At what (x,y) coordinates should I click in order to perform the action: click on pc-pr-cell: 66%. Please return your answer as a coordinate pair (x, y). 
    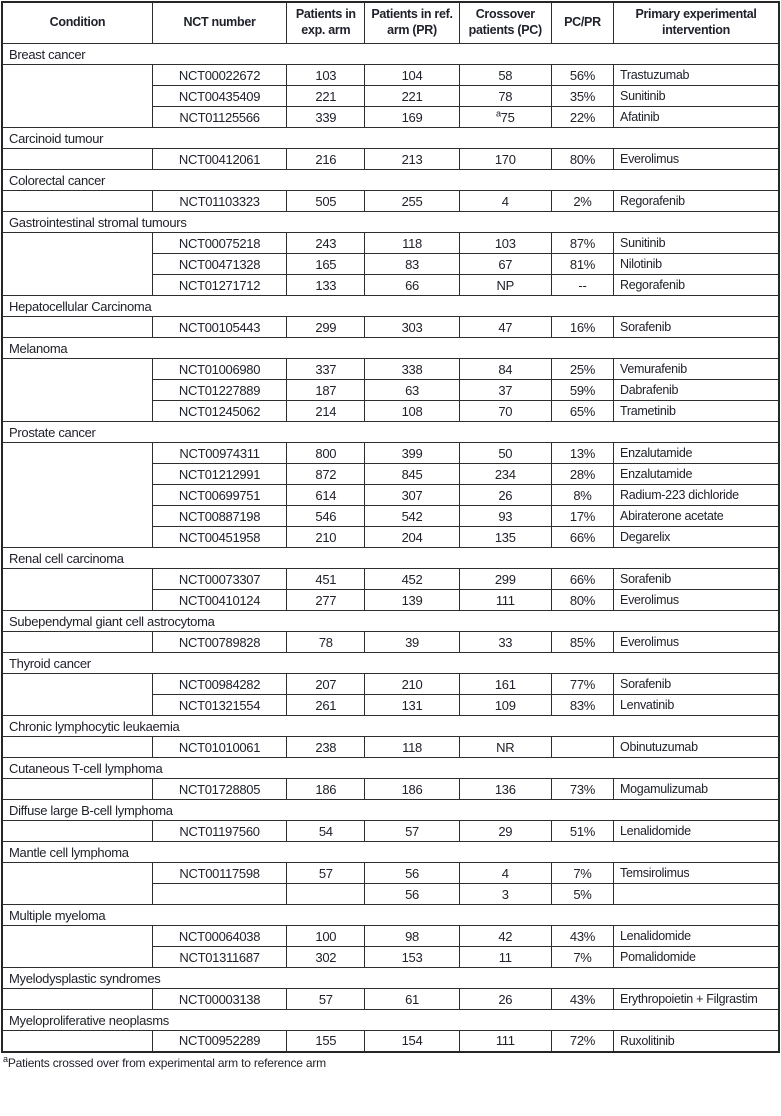
    Looking at the image, I should click on (582, 579).